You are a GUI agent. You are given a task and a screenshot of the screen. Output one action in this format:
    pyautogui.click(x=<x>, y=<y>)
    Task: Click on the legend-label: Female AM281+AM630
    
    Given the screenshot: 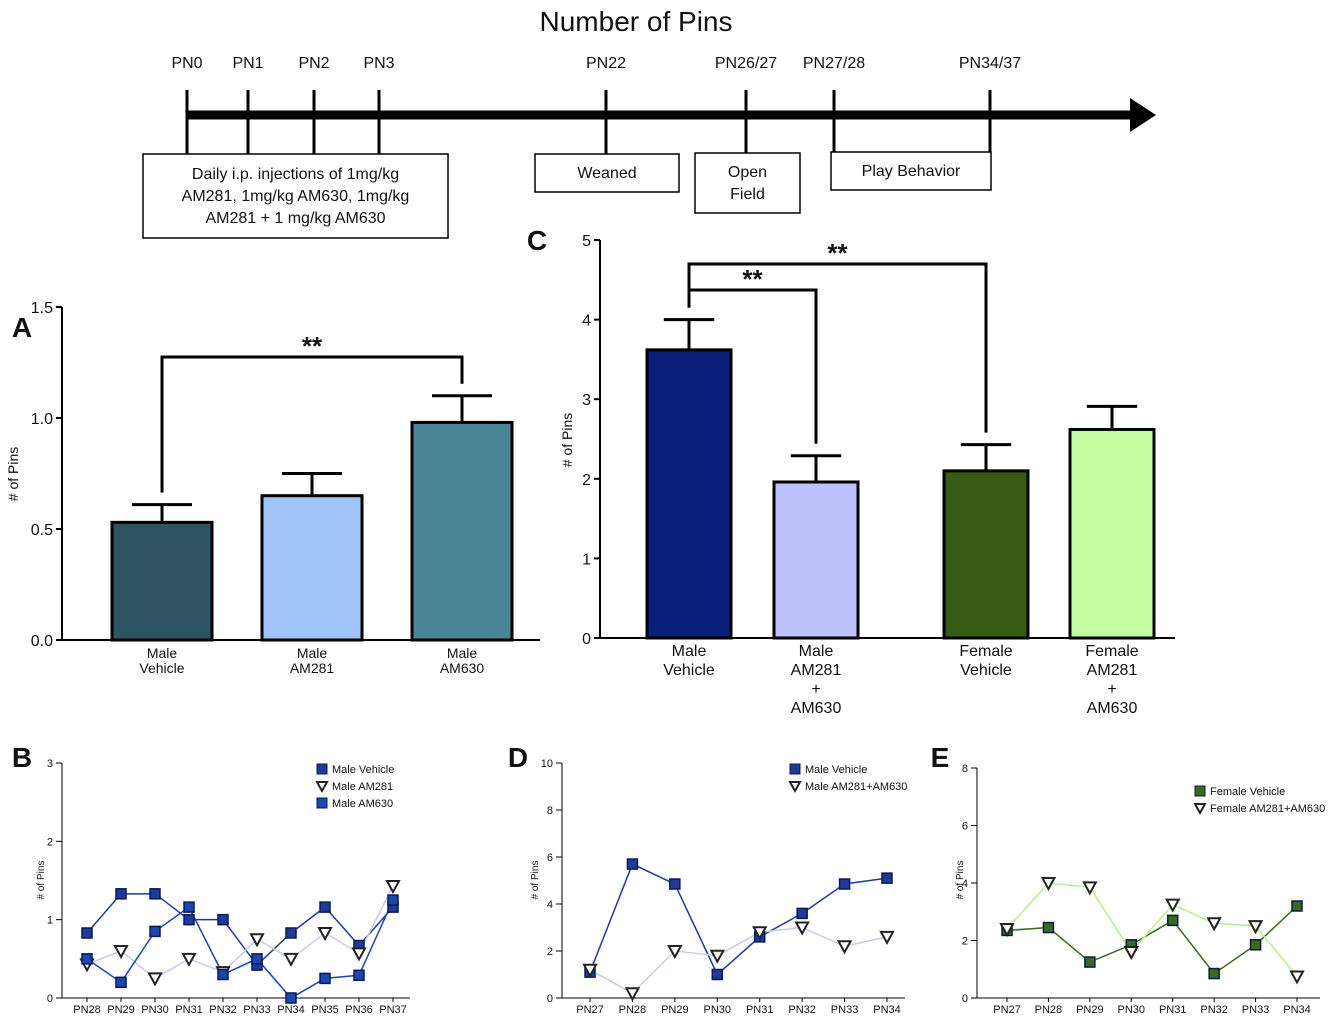 What is the action you would take?
    pyautogui.click(x=1267, y=809)
    